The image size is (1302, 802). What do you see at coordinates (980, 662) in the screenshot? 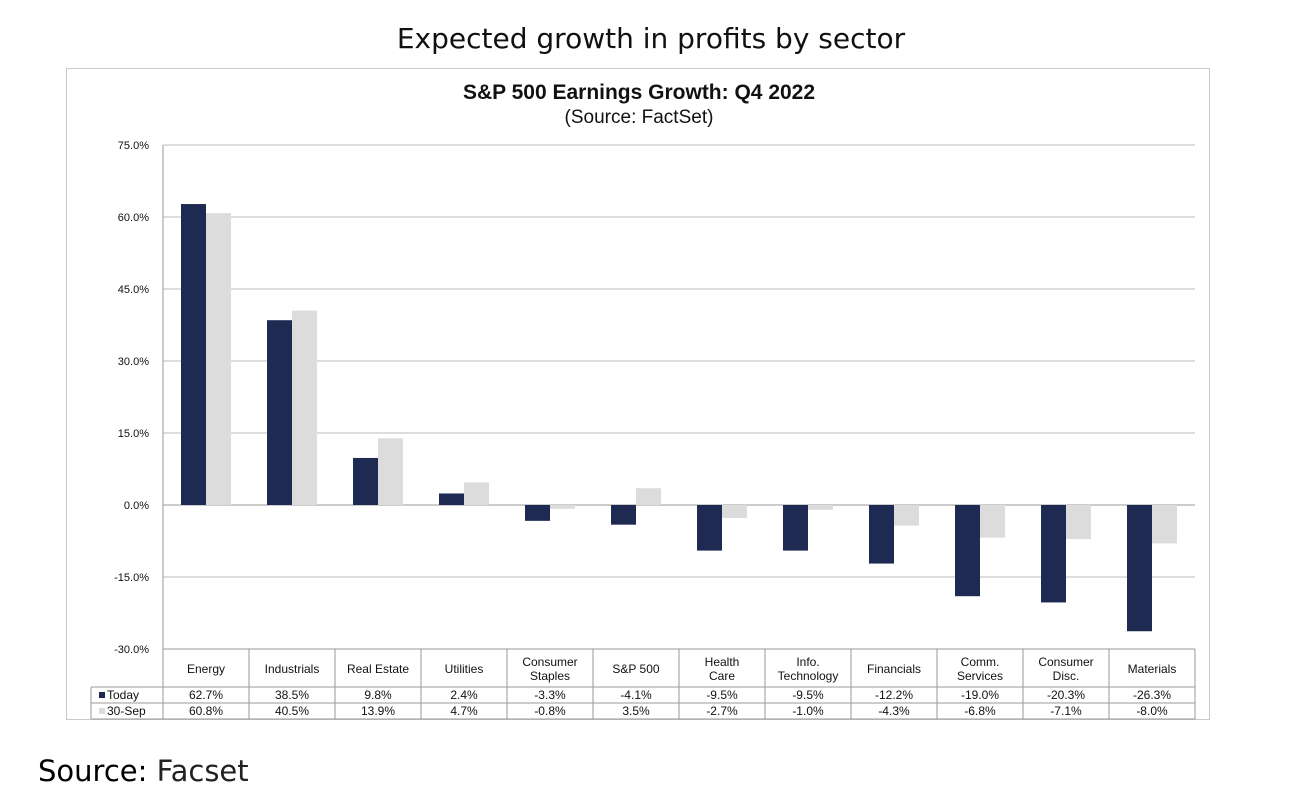
I see `category-label: Comm.` at bounding box center [980, 662].